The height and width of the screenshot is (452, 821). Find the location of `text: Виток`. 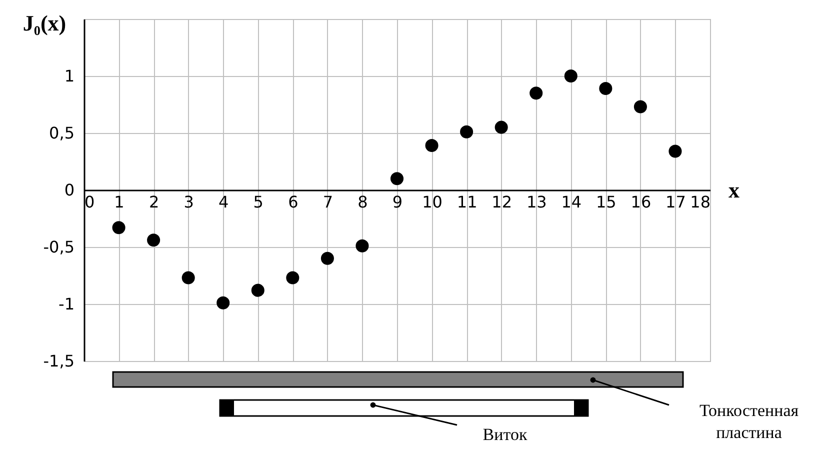

text: Виток is located at coordinates (505, 434).